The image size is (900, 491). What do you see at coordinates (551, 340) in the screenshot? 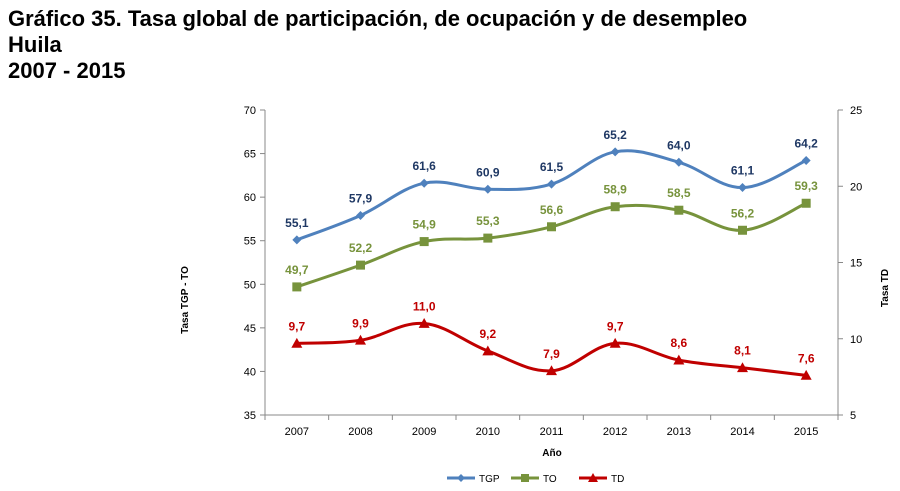
I see `series-td: 9,7 9,9 11,0 9,2 7,9 9,7 8,6 8,1 7,6` at bounding box center [551, 340].